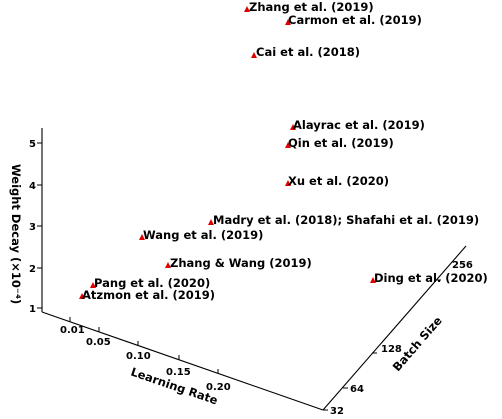 The width and height of the screenshot is (502, 419). I want to click on z-tick-label: 5, so click(32, 144).